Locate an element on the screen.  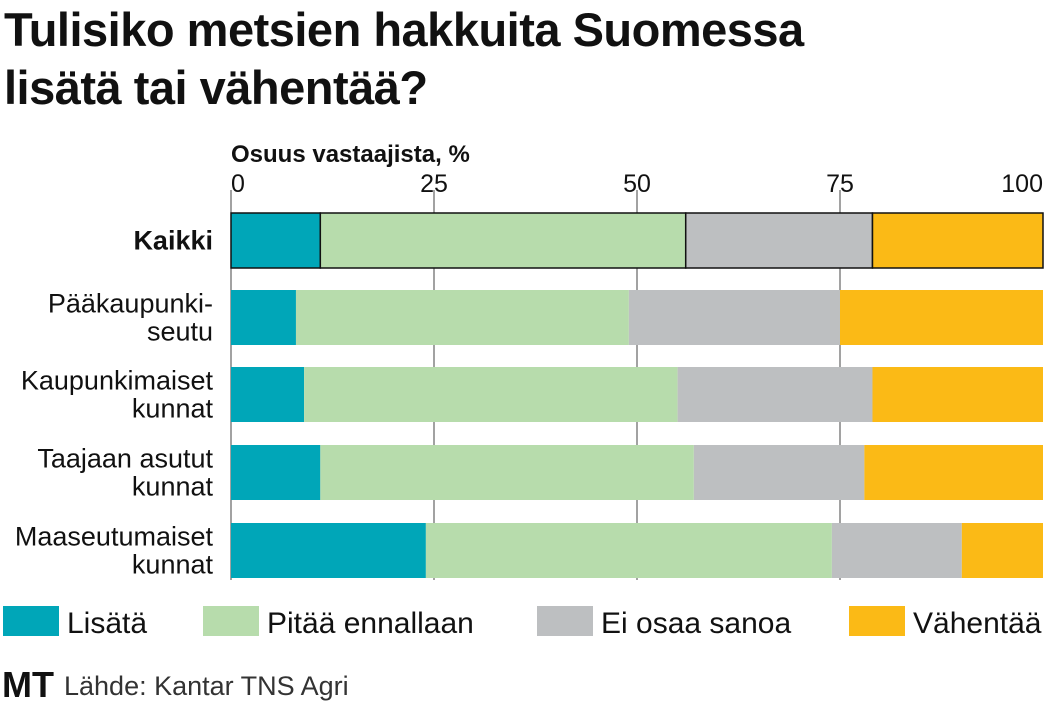
logo: MT is located at coordinates (28, 683).